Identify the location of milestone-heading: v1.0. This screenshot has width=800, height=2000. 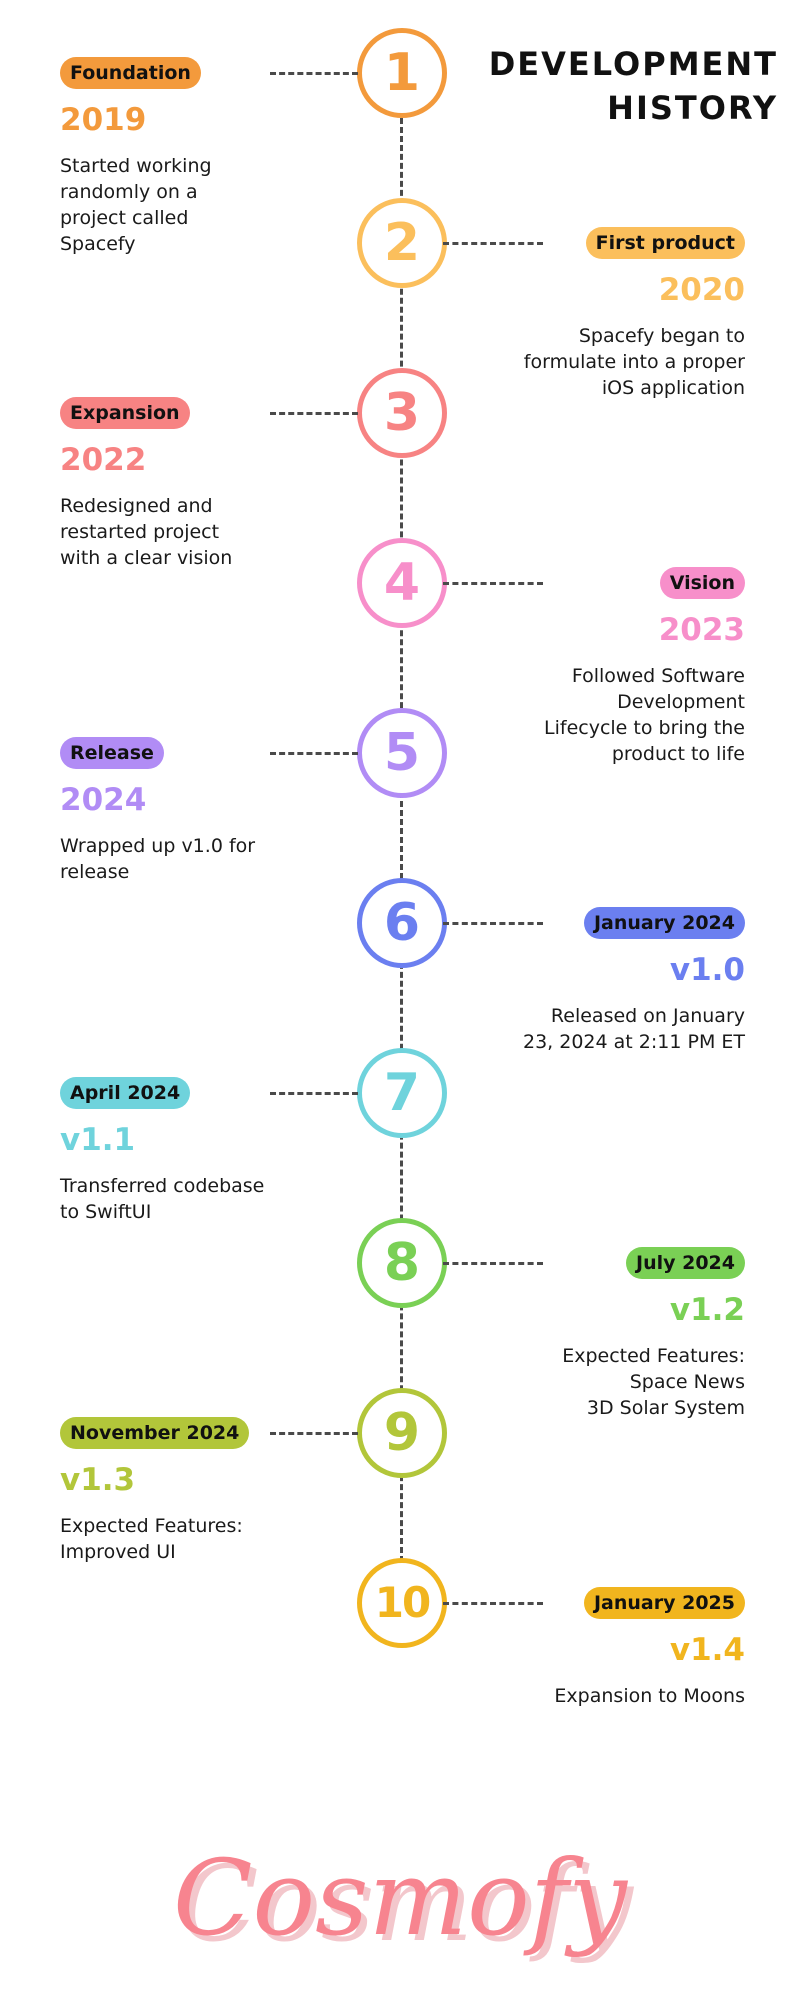
(707, 970).